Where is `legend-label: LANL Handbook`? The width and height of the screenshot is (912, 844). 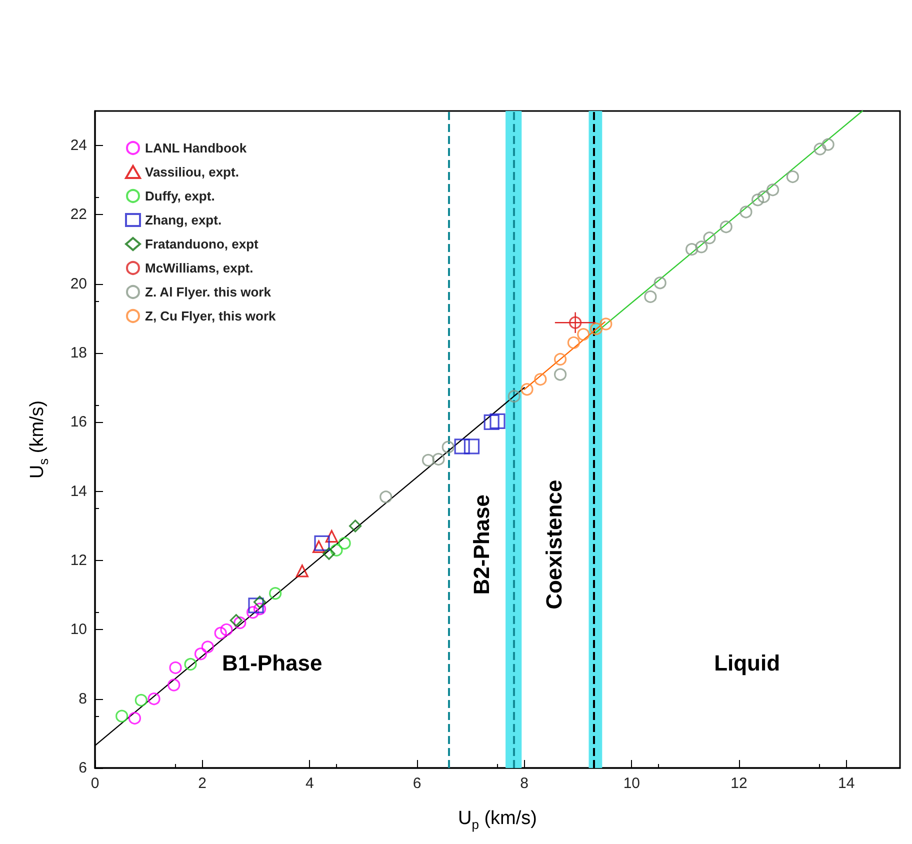
legend-label: LANL Handbook is located at coordinates (196, 148).